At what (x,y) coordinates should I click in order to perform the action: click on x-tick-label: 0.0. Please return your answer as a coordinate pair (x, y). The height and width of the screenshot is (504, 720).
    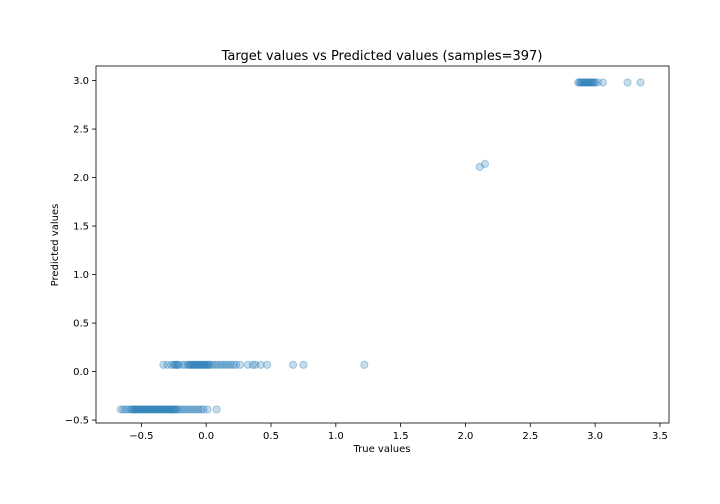
    Looking at the image, I should click on (206, 436).